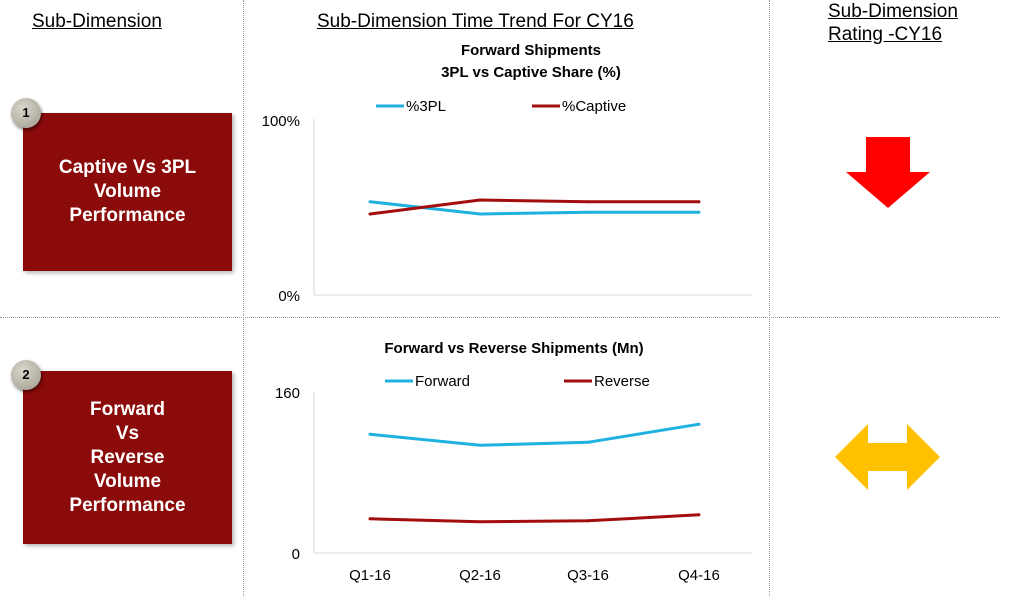 This screenshot has width=1024, height=596. I want to click on sub-dimension-box-forward-vs-reverse: Forward Vs Reverse Volume Performance, so click(127, 457).